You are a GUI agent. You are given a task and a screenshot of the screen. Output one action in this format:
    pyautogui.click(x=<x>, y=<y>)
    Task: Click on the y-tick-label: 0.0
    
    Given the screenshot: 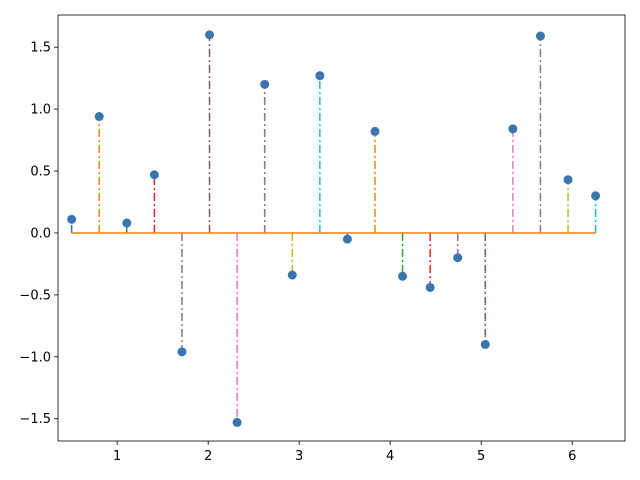 What is the action you would take?
    pyautogui.click(x=40, y=233)
    